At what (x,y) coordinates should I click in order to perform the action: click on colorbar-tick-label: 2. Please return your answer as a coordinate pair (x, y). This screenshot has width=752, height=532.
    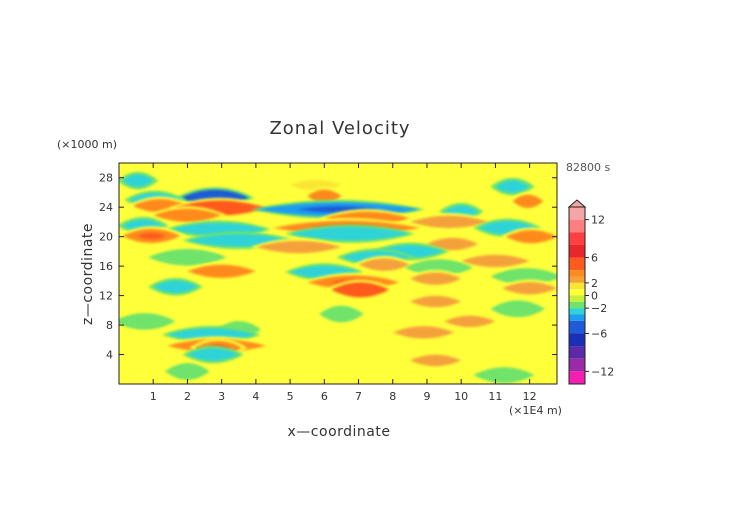
    Looking at the image, I should click on (594, 283).